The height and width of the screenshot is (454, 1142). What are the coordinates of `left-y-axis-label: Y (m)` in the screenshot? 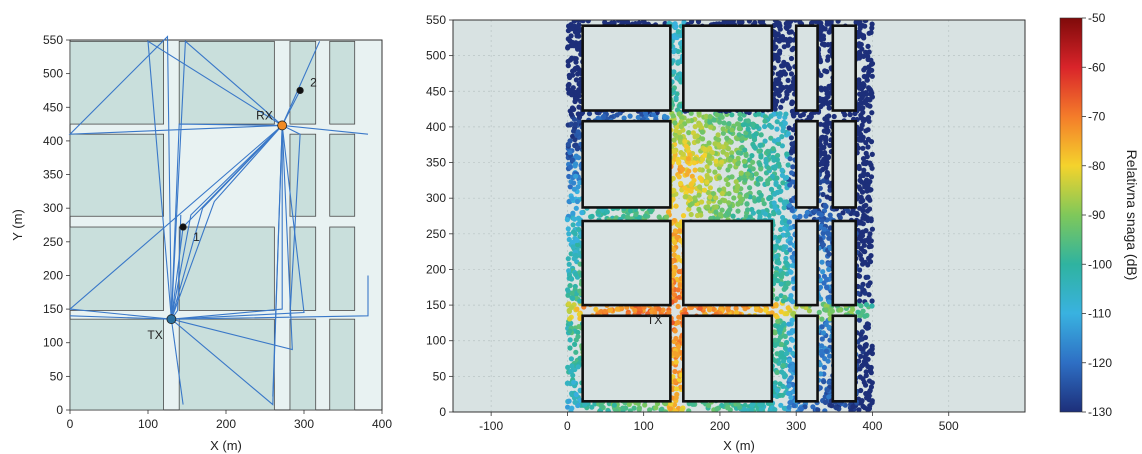 It's located at (17, 225).